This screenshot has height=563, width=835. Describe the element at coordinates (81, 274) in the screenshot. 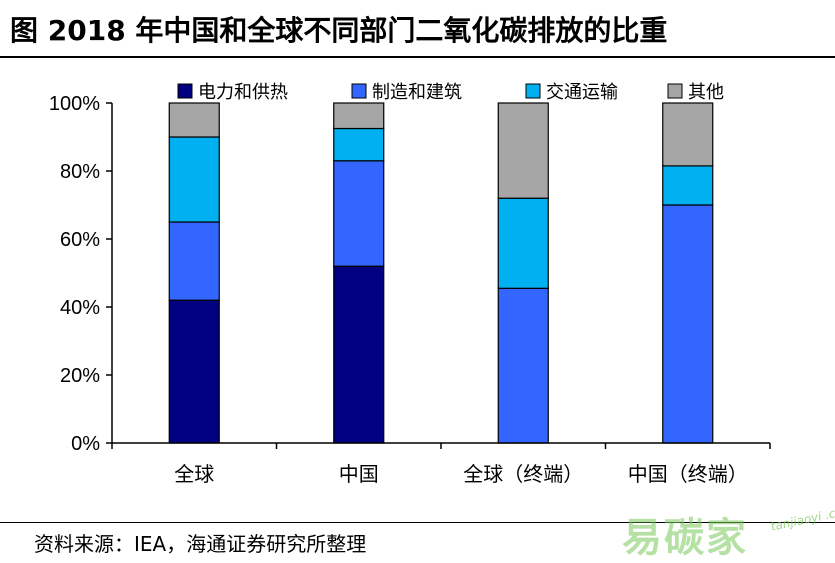

I see `y-axis: 0% 20% 40% 60% 80% 100%` at that location.